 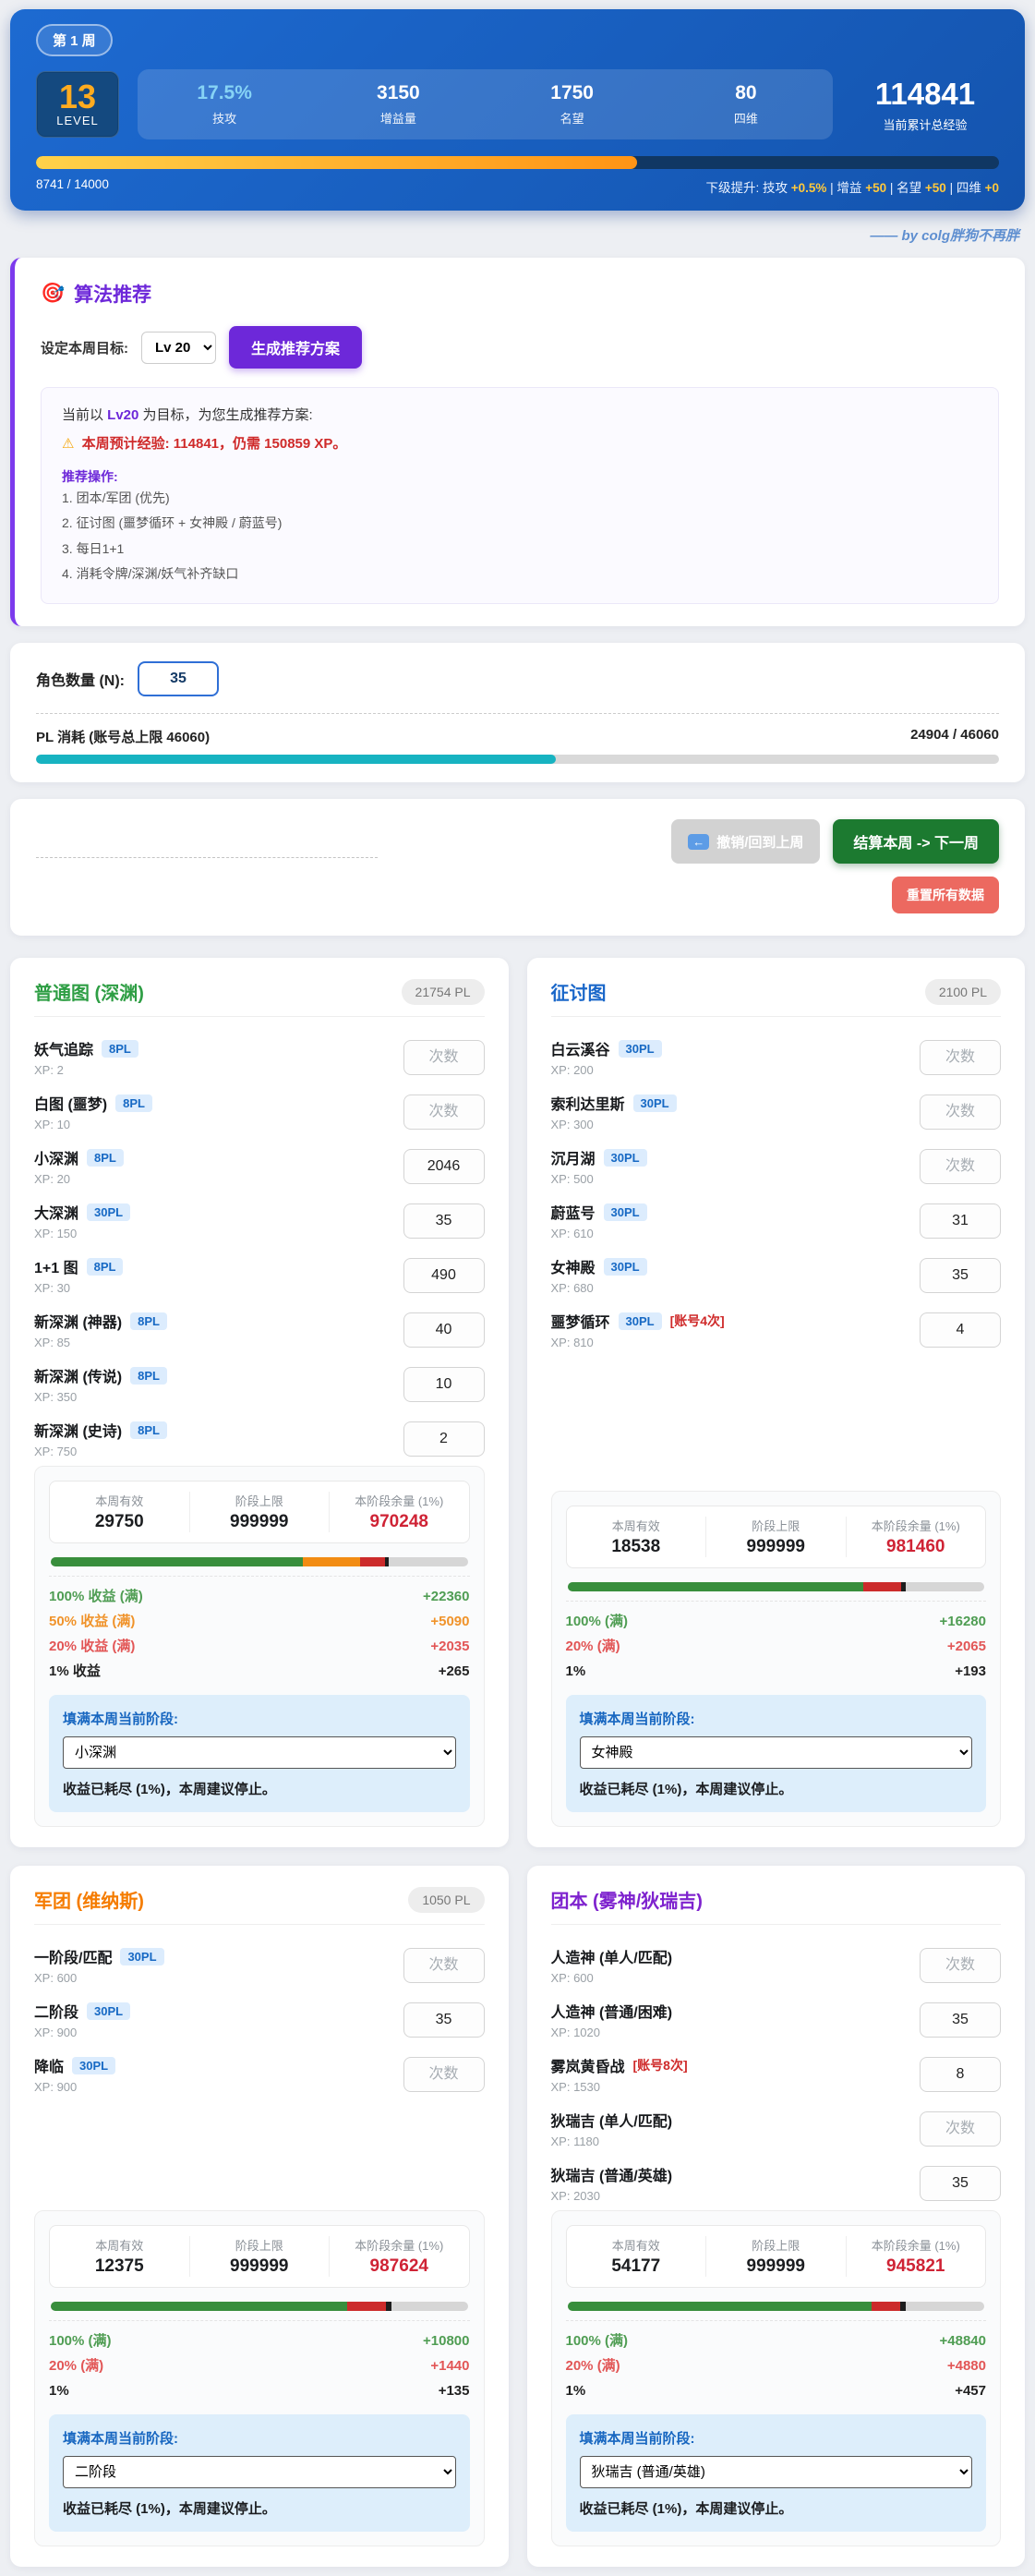 What do you see at coordinates (178, 347) in the screenshot?
I see `goal-level-select: Lv 20` at bounding box center [178, 347].